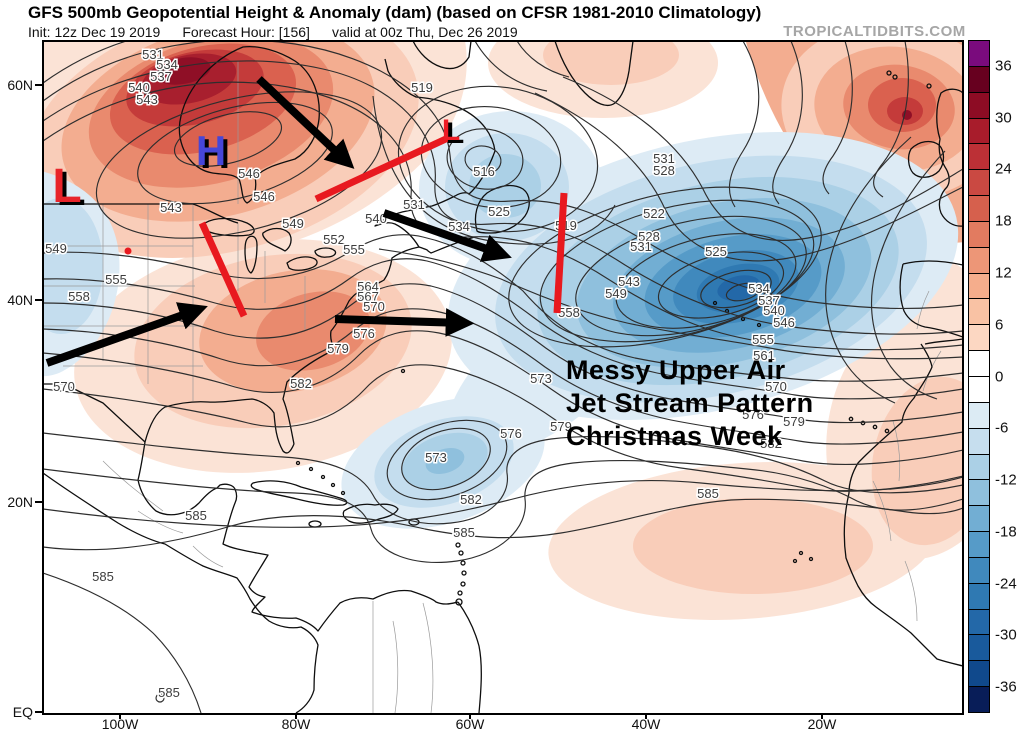 This screenshot has height=732, width=1024. Describe the element at coordinates (368, 296) in the screenshot. I see `contour-label: 567` at that location.